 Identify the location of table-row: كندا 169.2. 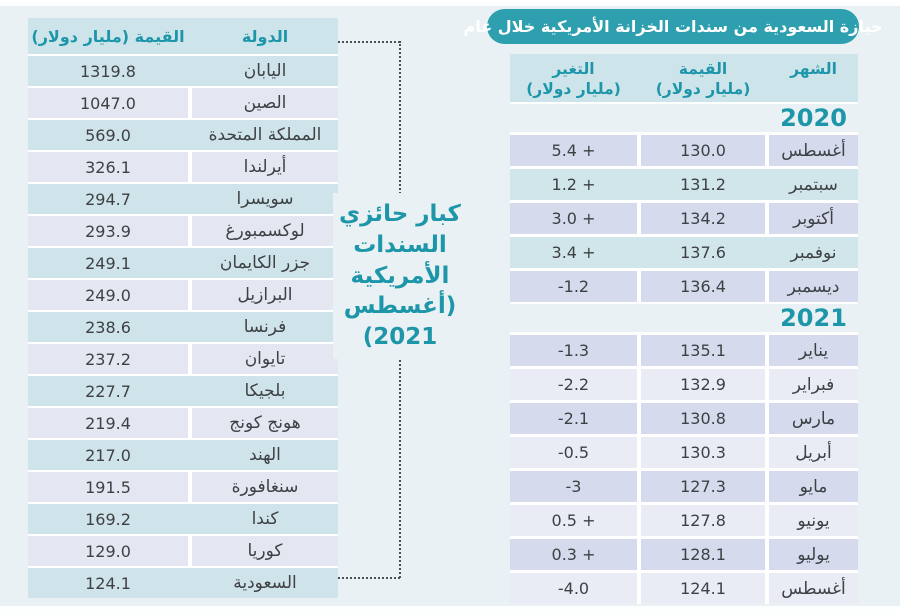
(183, 519).